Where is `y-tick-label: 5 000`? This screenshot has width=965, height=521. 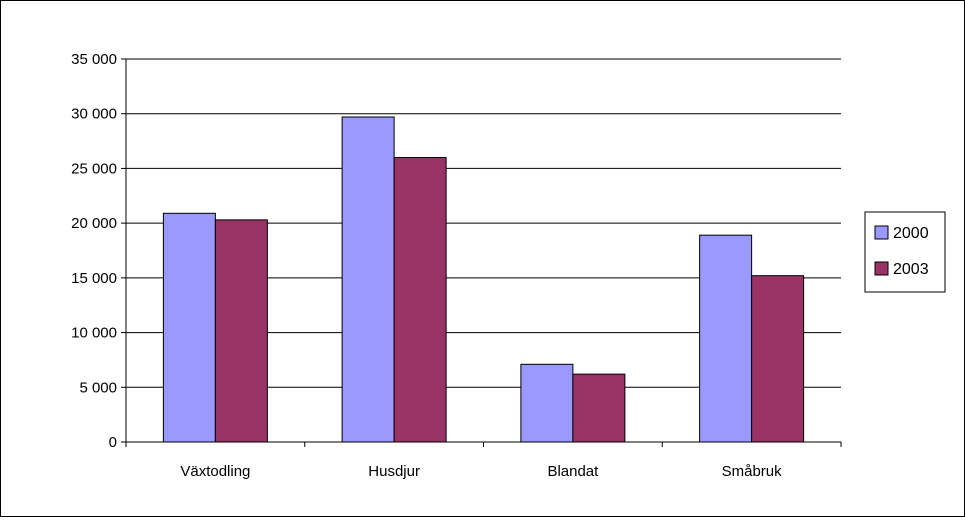 y-tick-label: 5 000 is located at coordinates (98, 387).